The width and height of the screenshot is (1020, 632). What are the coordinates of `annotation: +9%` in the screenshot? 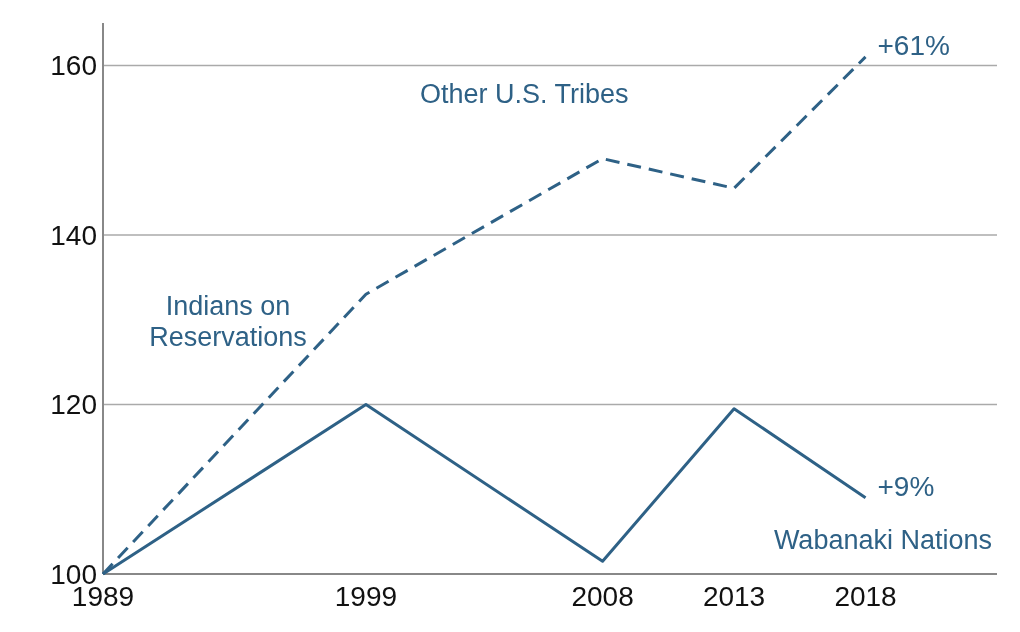 It's located at (906, 486).